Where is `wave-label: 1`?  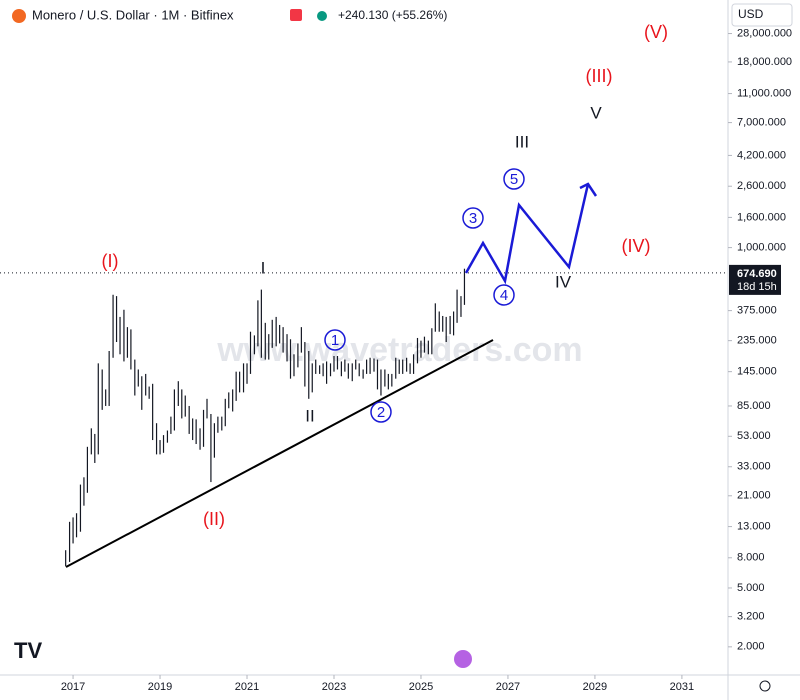
wave-label: 1 is located at coordinates (335, 340).